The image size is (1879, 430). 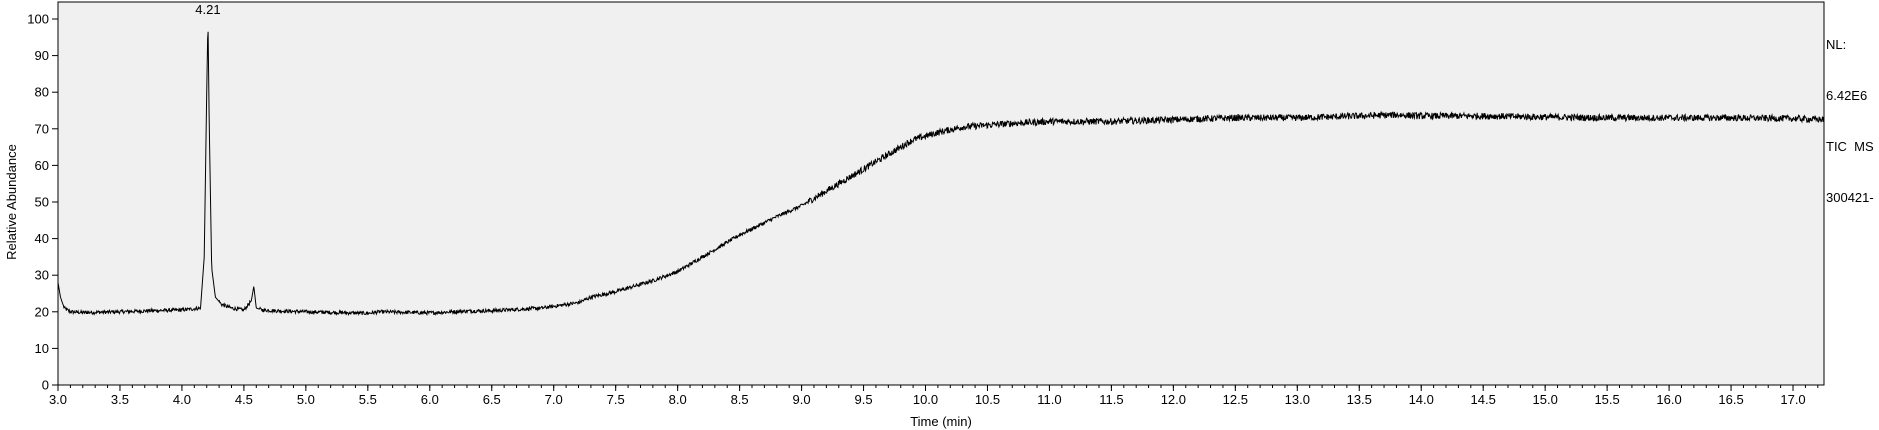 What do you see at coordinates (244, 399) in the screenshot?
I see `x-tick-label: 4.5` at bounding box center [244, 399].